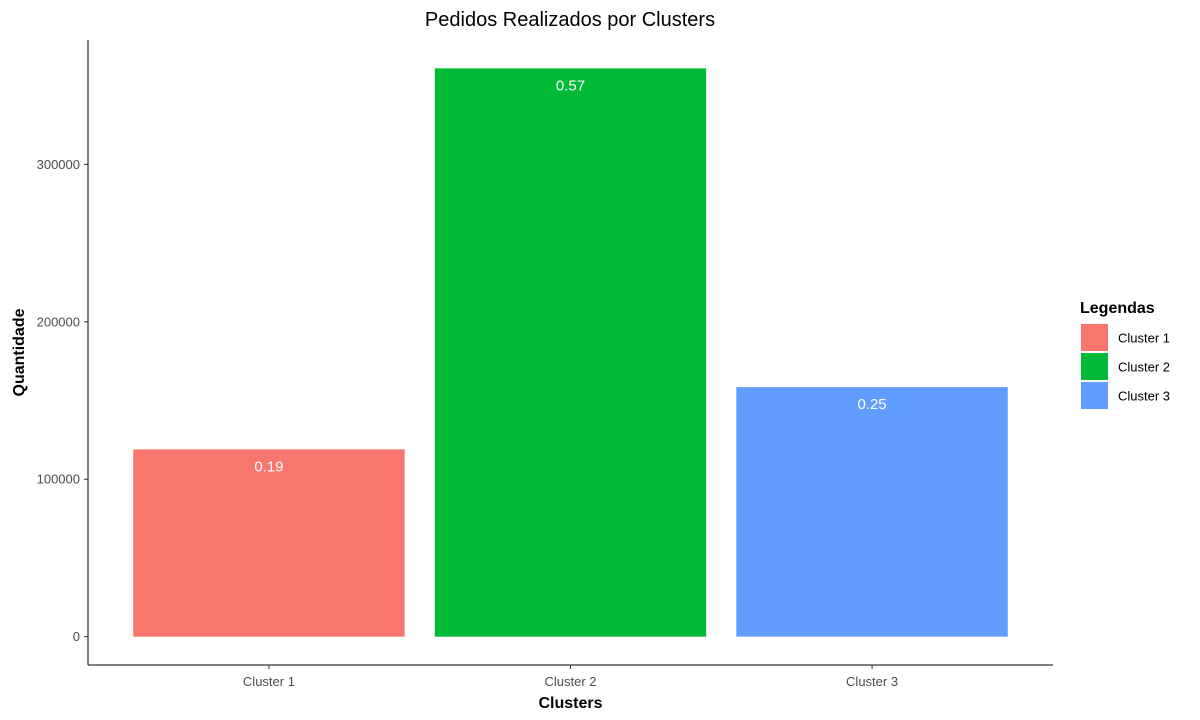 Image resolution: width=1200 pixels, height=720 pixels. I want to click on legend-label-2: Cluster 2, so click(1144, 367).